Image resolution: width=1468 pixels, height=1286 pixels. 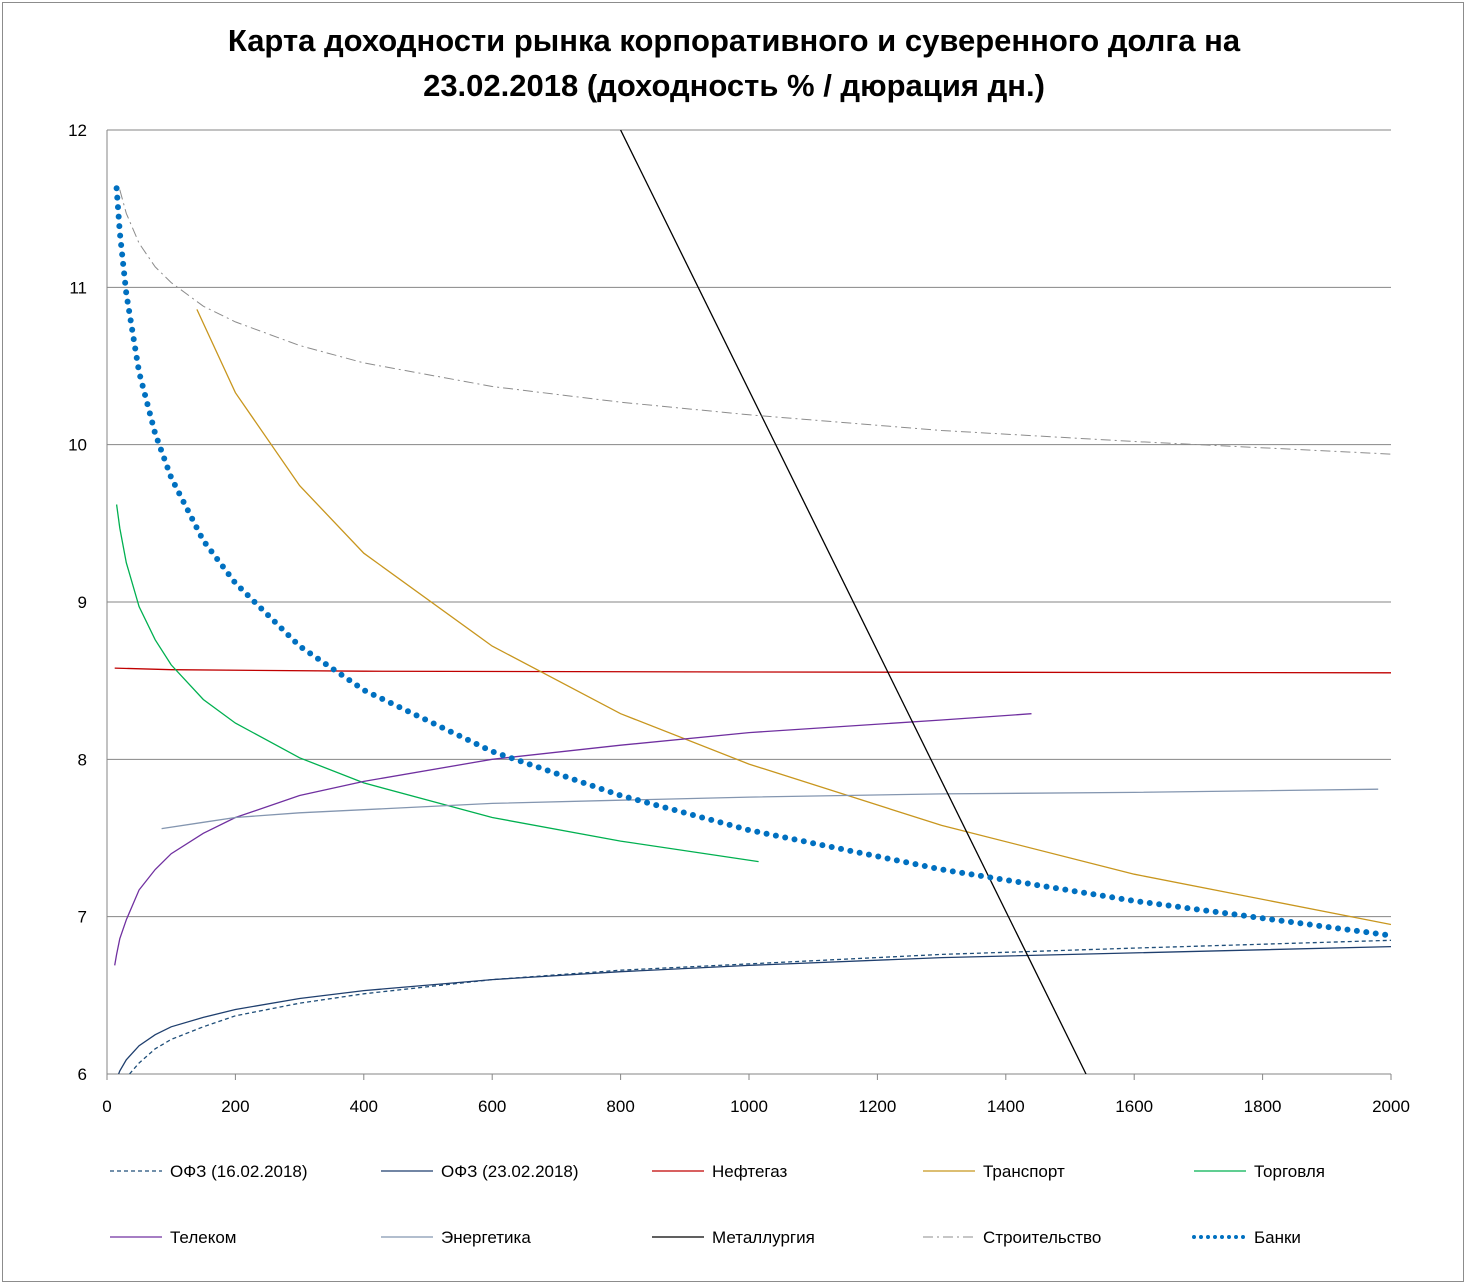 What do you see at coordinates (82, 1074) in the screenshot?
I see `y-tick-label: 6` at bounding box center [82, 1074].